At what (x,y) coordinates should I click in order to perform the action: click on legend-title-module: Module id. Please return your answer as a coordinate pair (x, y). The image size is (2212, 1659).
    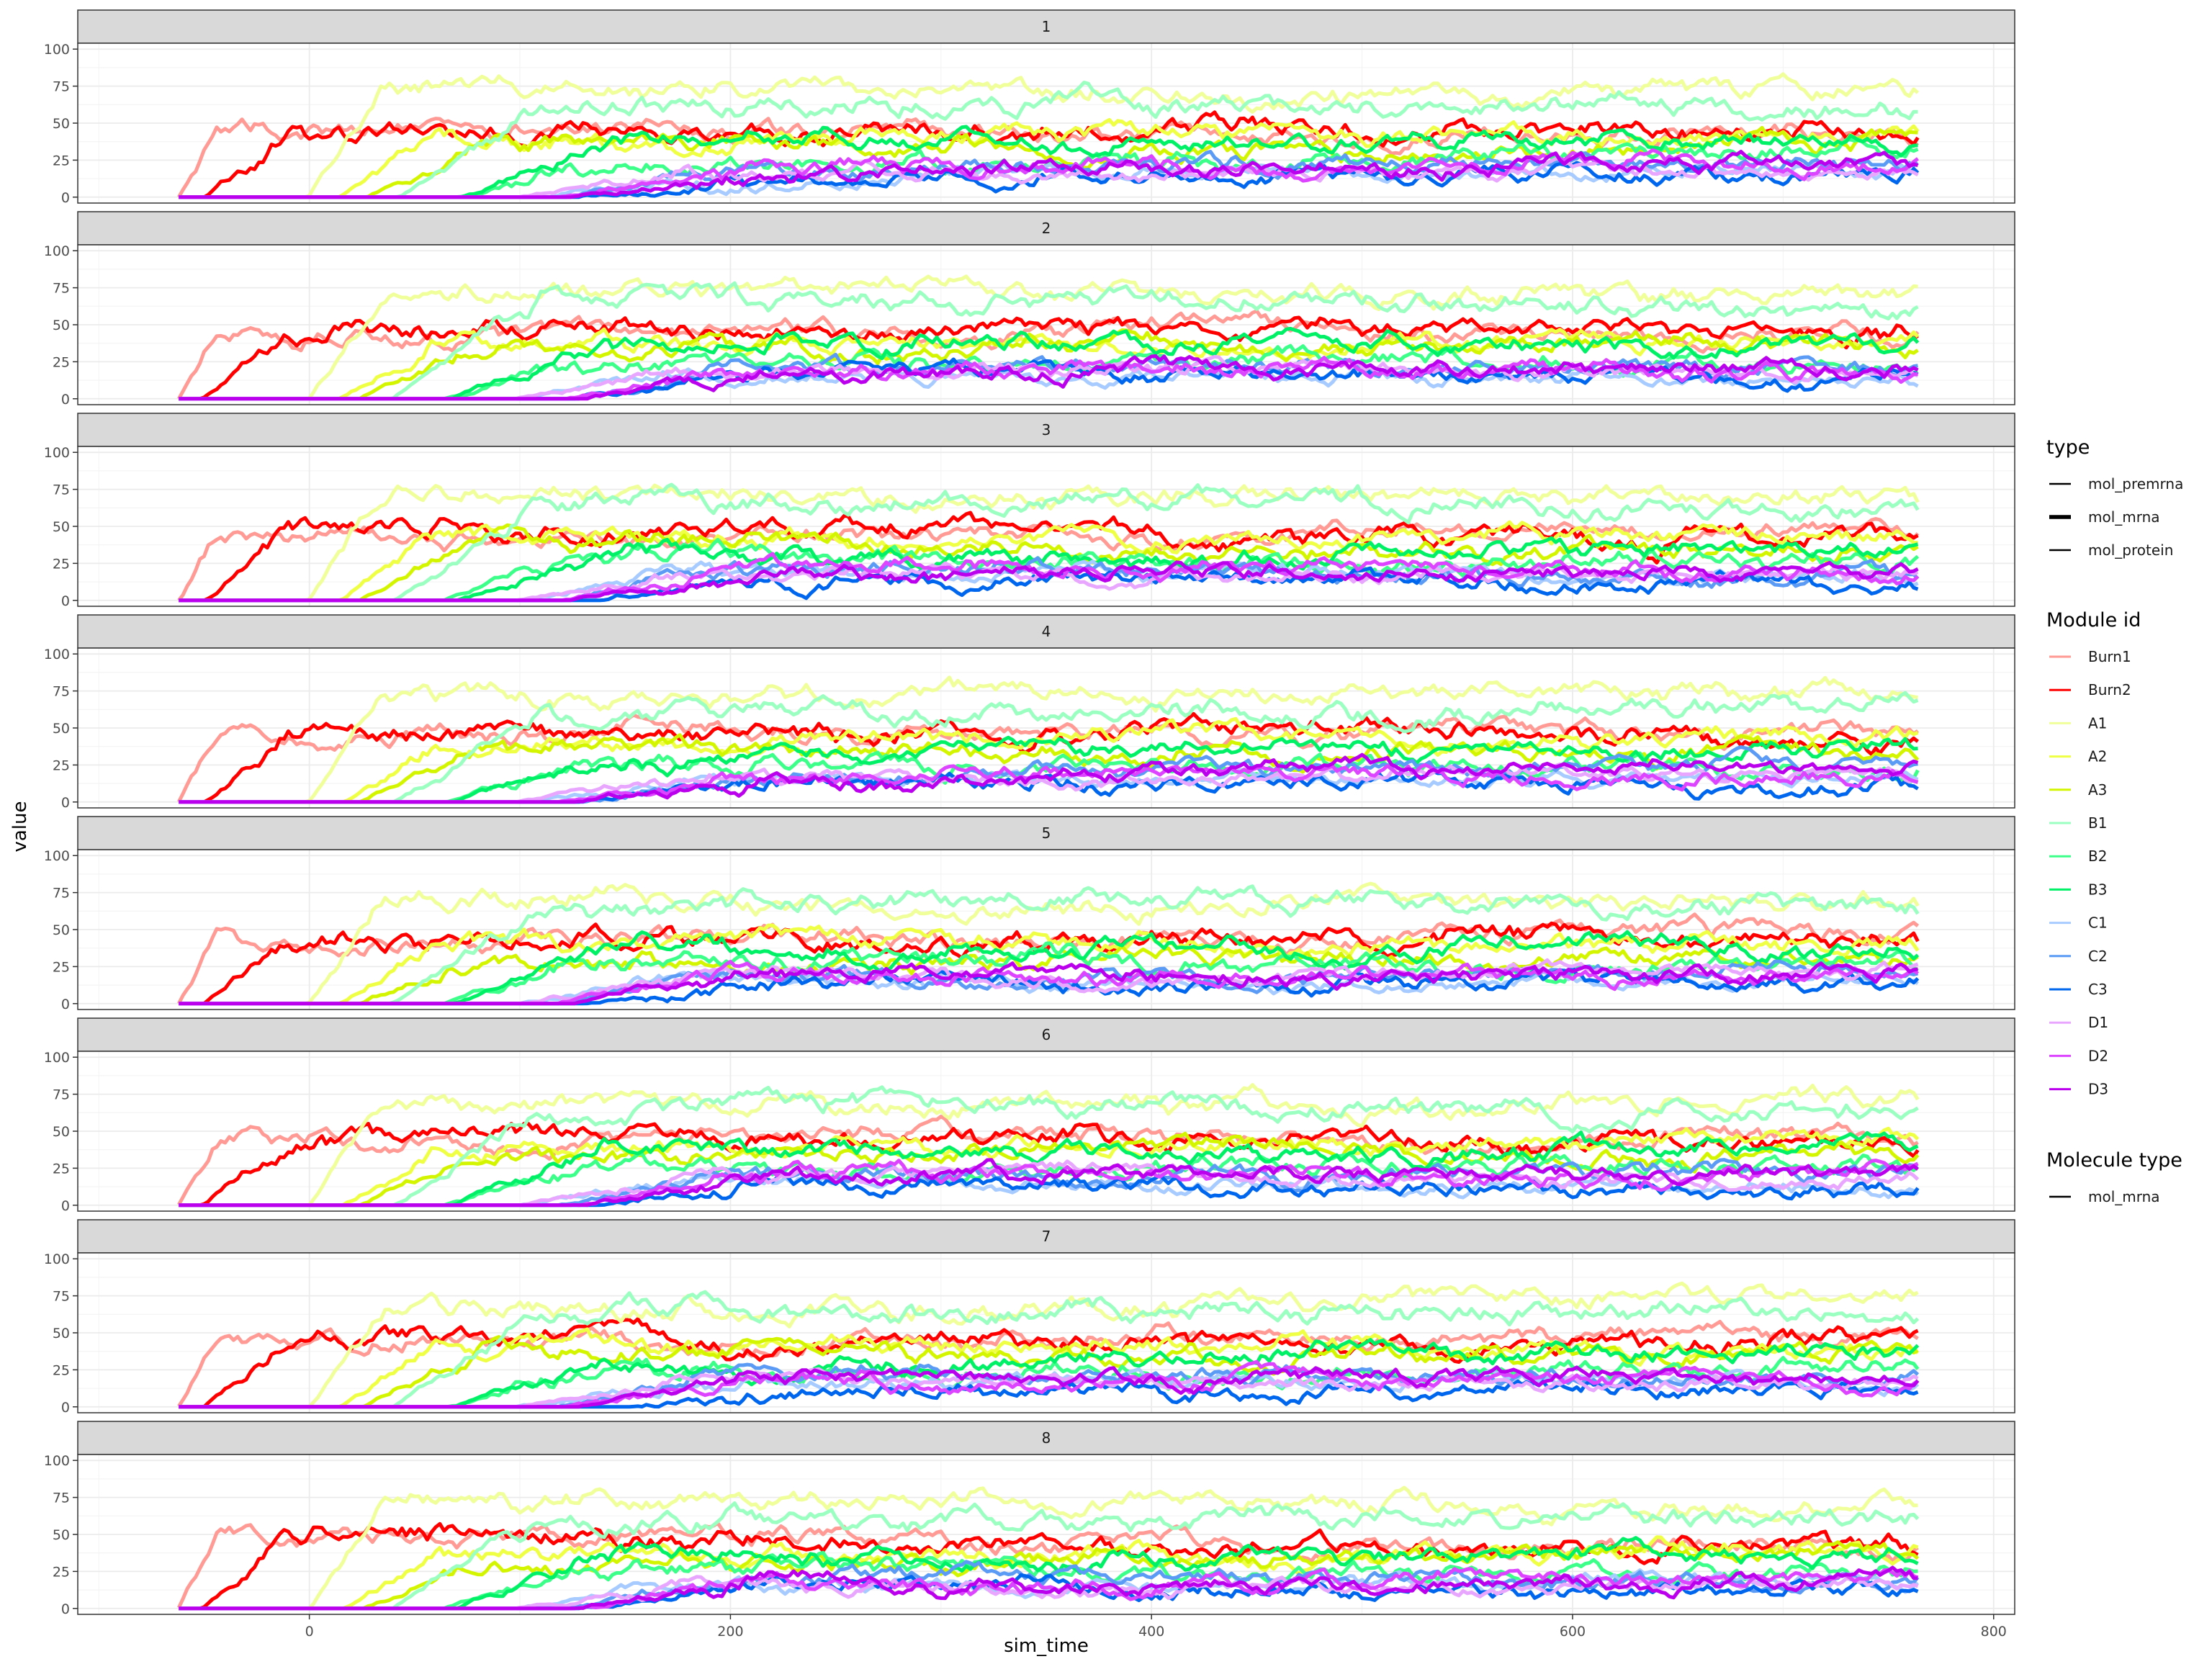
    Looking at the image, I should click on (2093, 620).